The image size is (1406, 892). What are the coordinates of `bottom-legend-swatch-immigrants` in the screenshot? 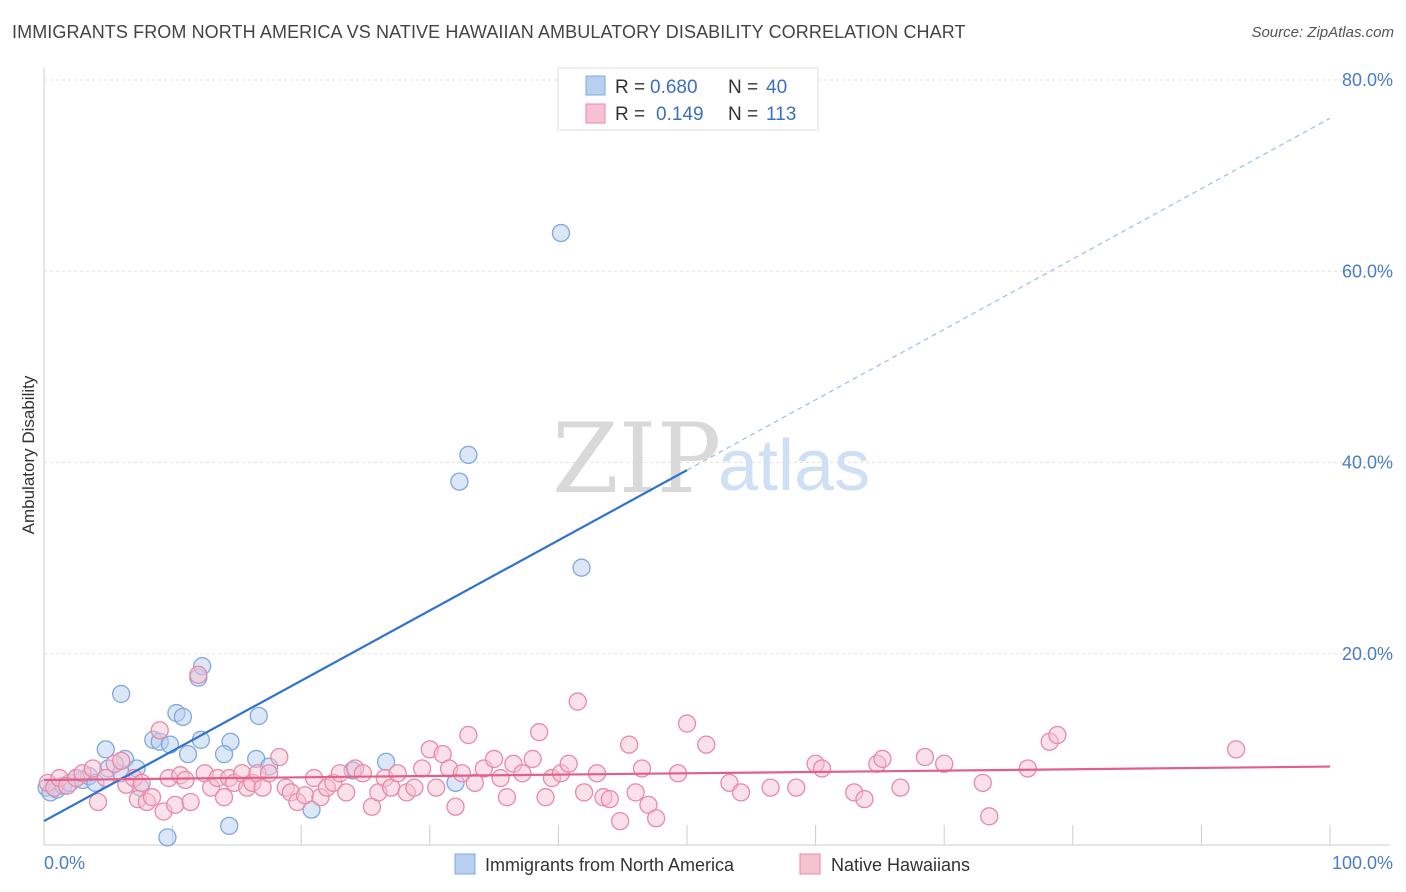 It's located at (465, 864).